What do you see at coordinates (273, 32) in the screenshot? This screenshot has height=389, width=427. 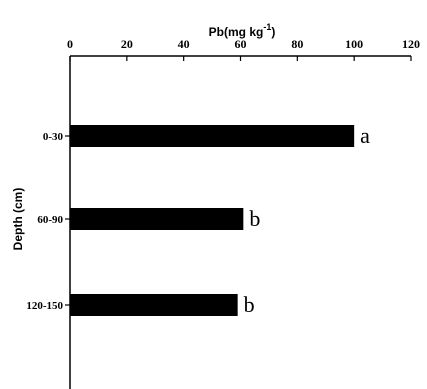 I see `title-suffix: )` at bounding box center [273, 32].